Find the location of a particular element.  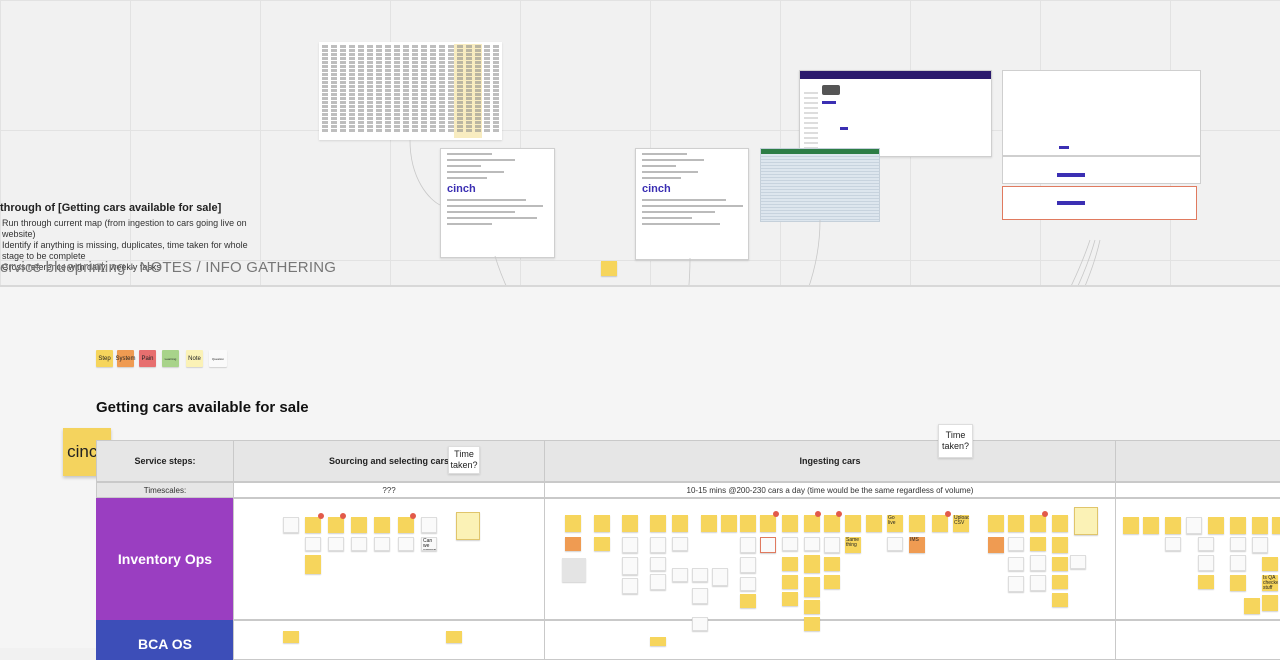

email-screenshot-2: cinch is located at coordinates (692, 204).